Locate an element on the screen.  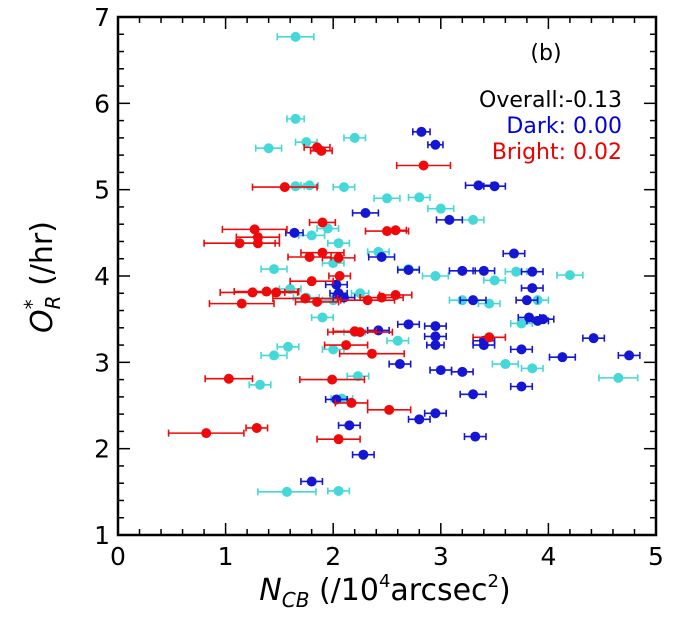
dark-correlation: Dark: 0.00 is located at coordinates (564, 126).